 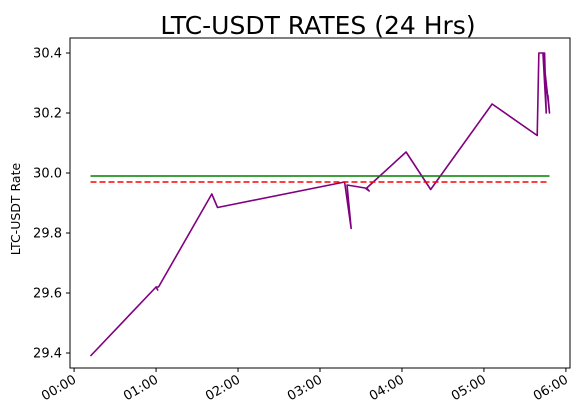 What do you see at coordinates (317, 25) in the screenshot?
I see `chart-title: LTC-USDT RATES (24 Hrs)` at bounding box center [317, 25].